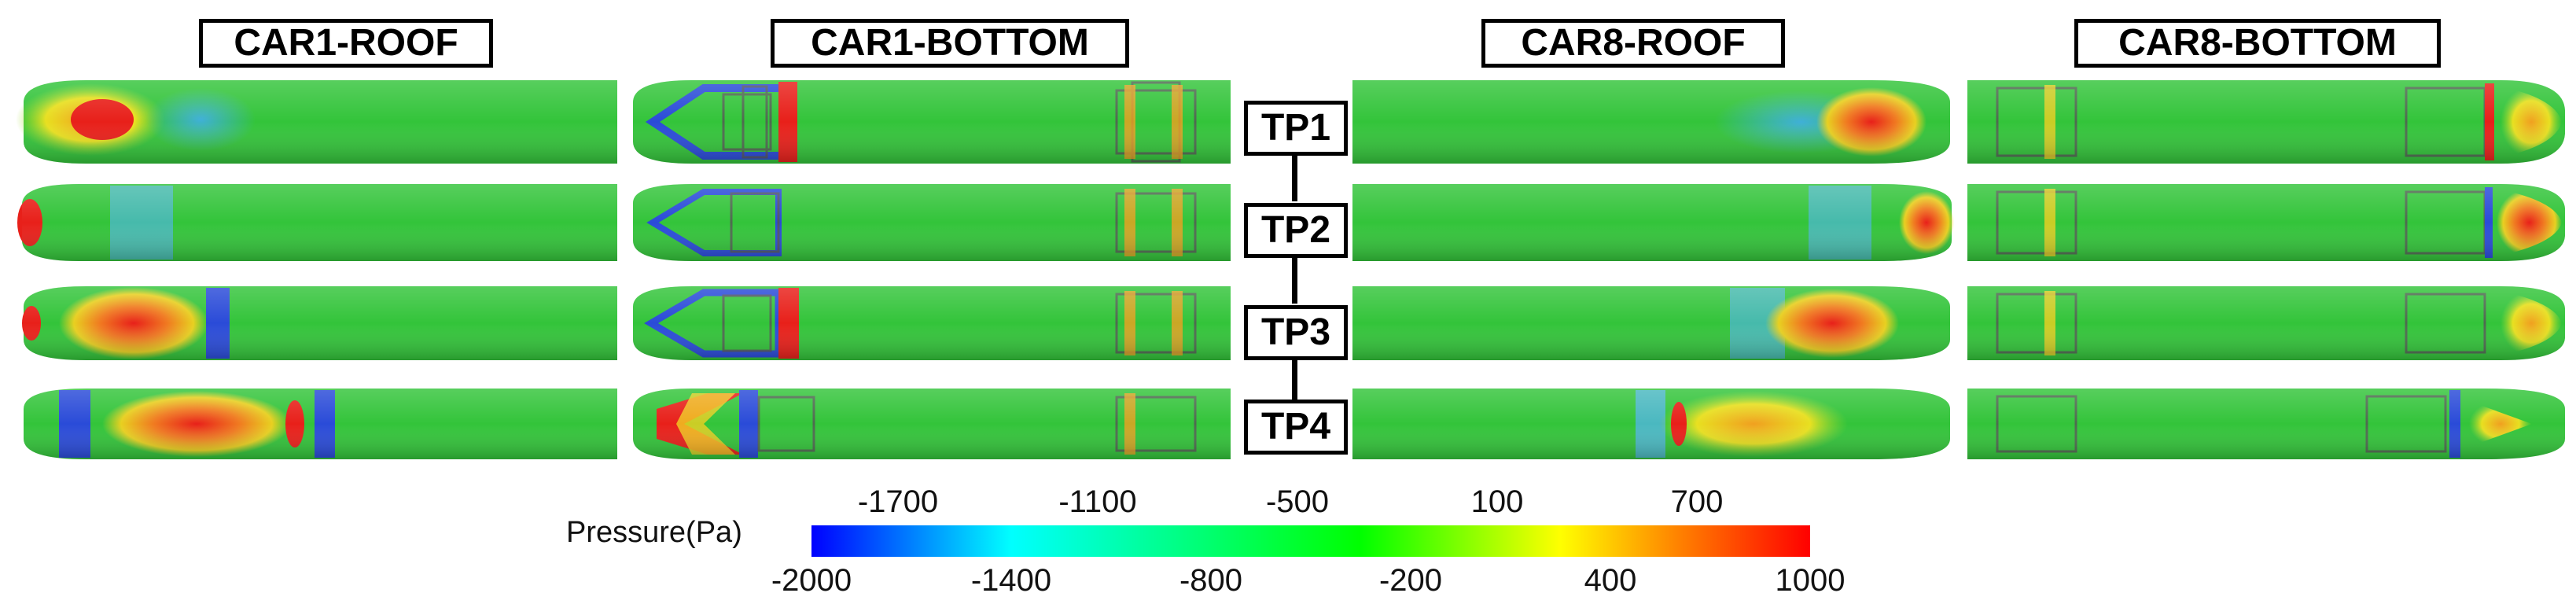 Image resolution: width=2576 pixels, height=604 pixels. Describe the element at coordinates (812, 581) in the screenshot. I see `colorbar-lower-tick: -2000` at that location.